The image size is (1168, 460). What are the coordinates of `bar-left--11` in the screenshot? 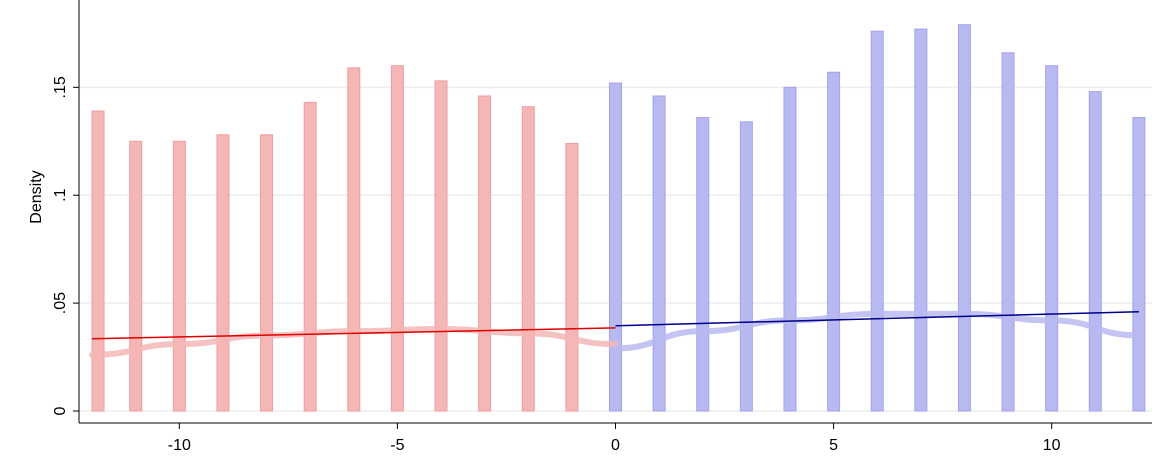 It's located at (136, 276).